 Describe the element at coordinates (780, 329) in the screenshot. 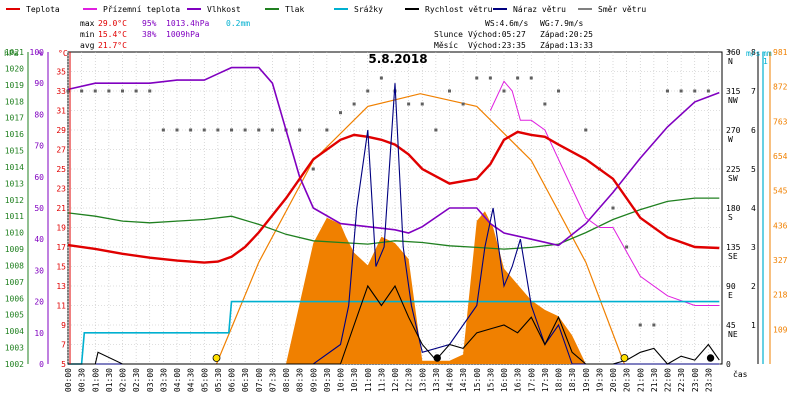

I see `solar-tick: 109` at that location.